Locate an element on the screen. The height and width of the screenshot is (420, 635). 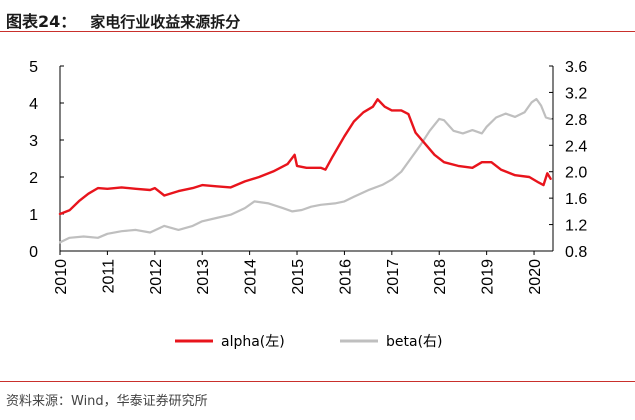
right-axis-ticks: 0.8 1.2 1.6 2.0 2.4 2.8 3.2 3.6 is located at coordinates (568, 160).